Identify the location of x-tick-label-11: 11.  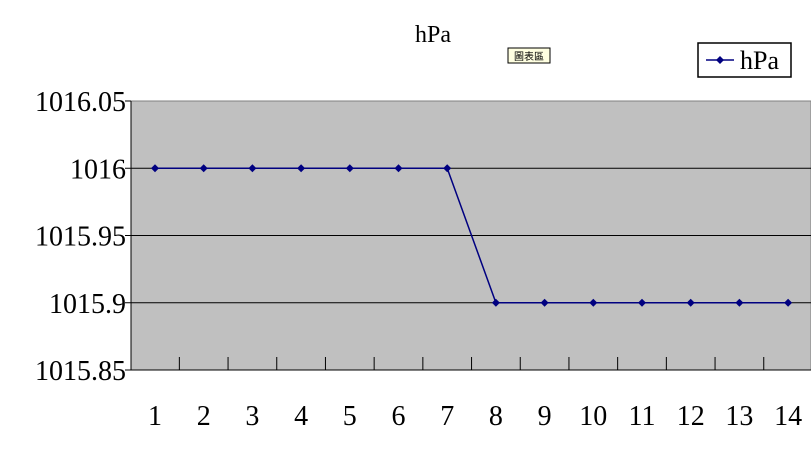
(642, 416).